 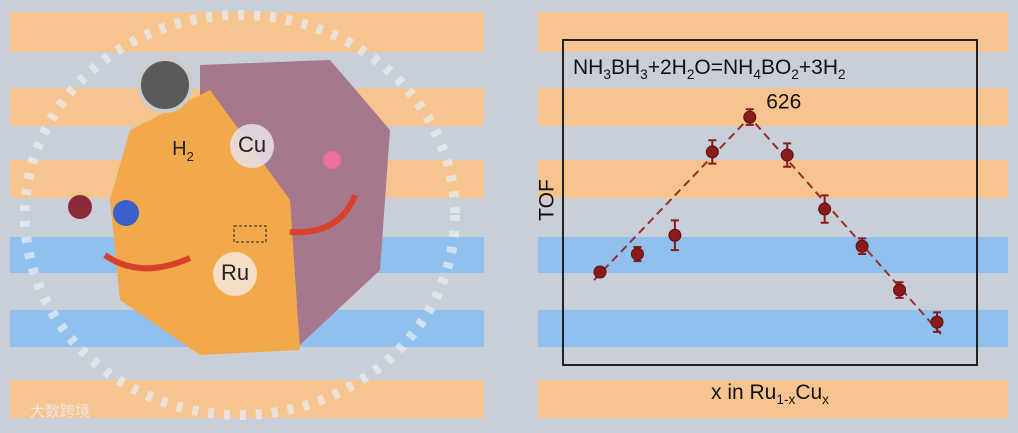 What do you see at coordinates (723, 67) in the screenshot?
I see `text-run: O=NH` at bounding box center [723, 67].